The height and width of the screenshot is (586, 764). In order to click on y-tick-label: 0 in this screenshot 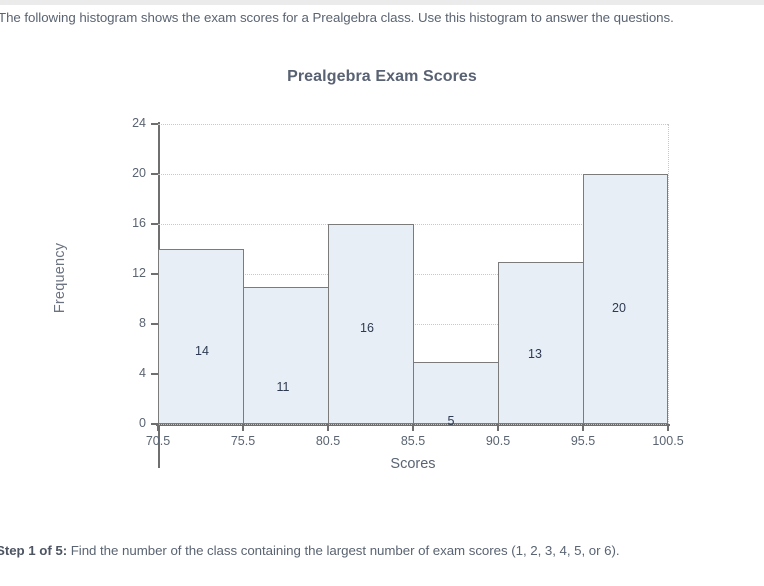, I will do `click(142, 423)`.